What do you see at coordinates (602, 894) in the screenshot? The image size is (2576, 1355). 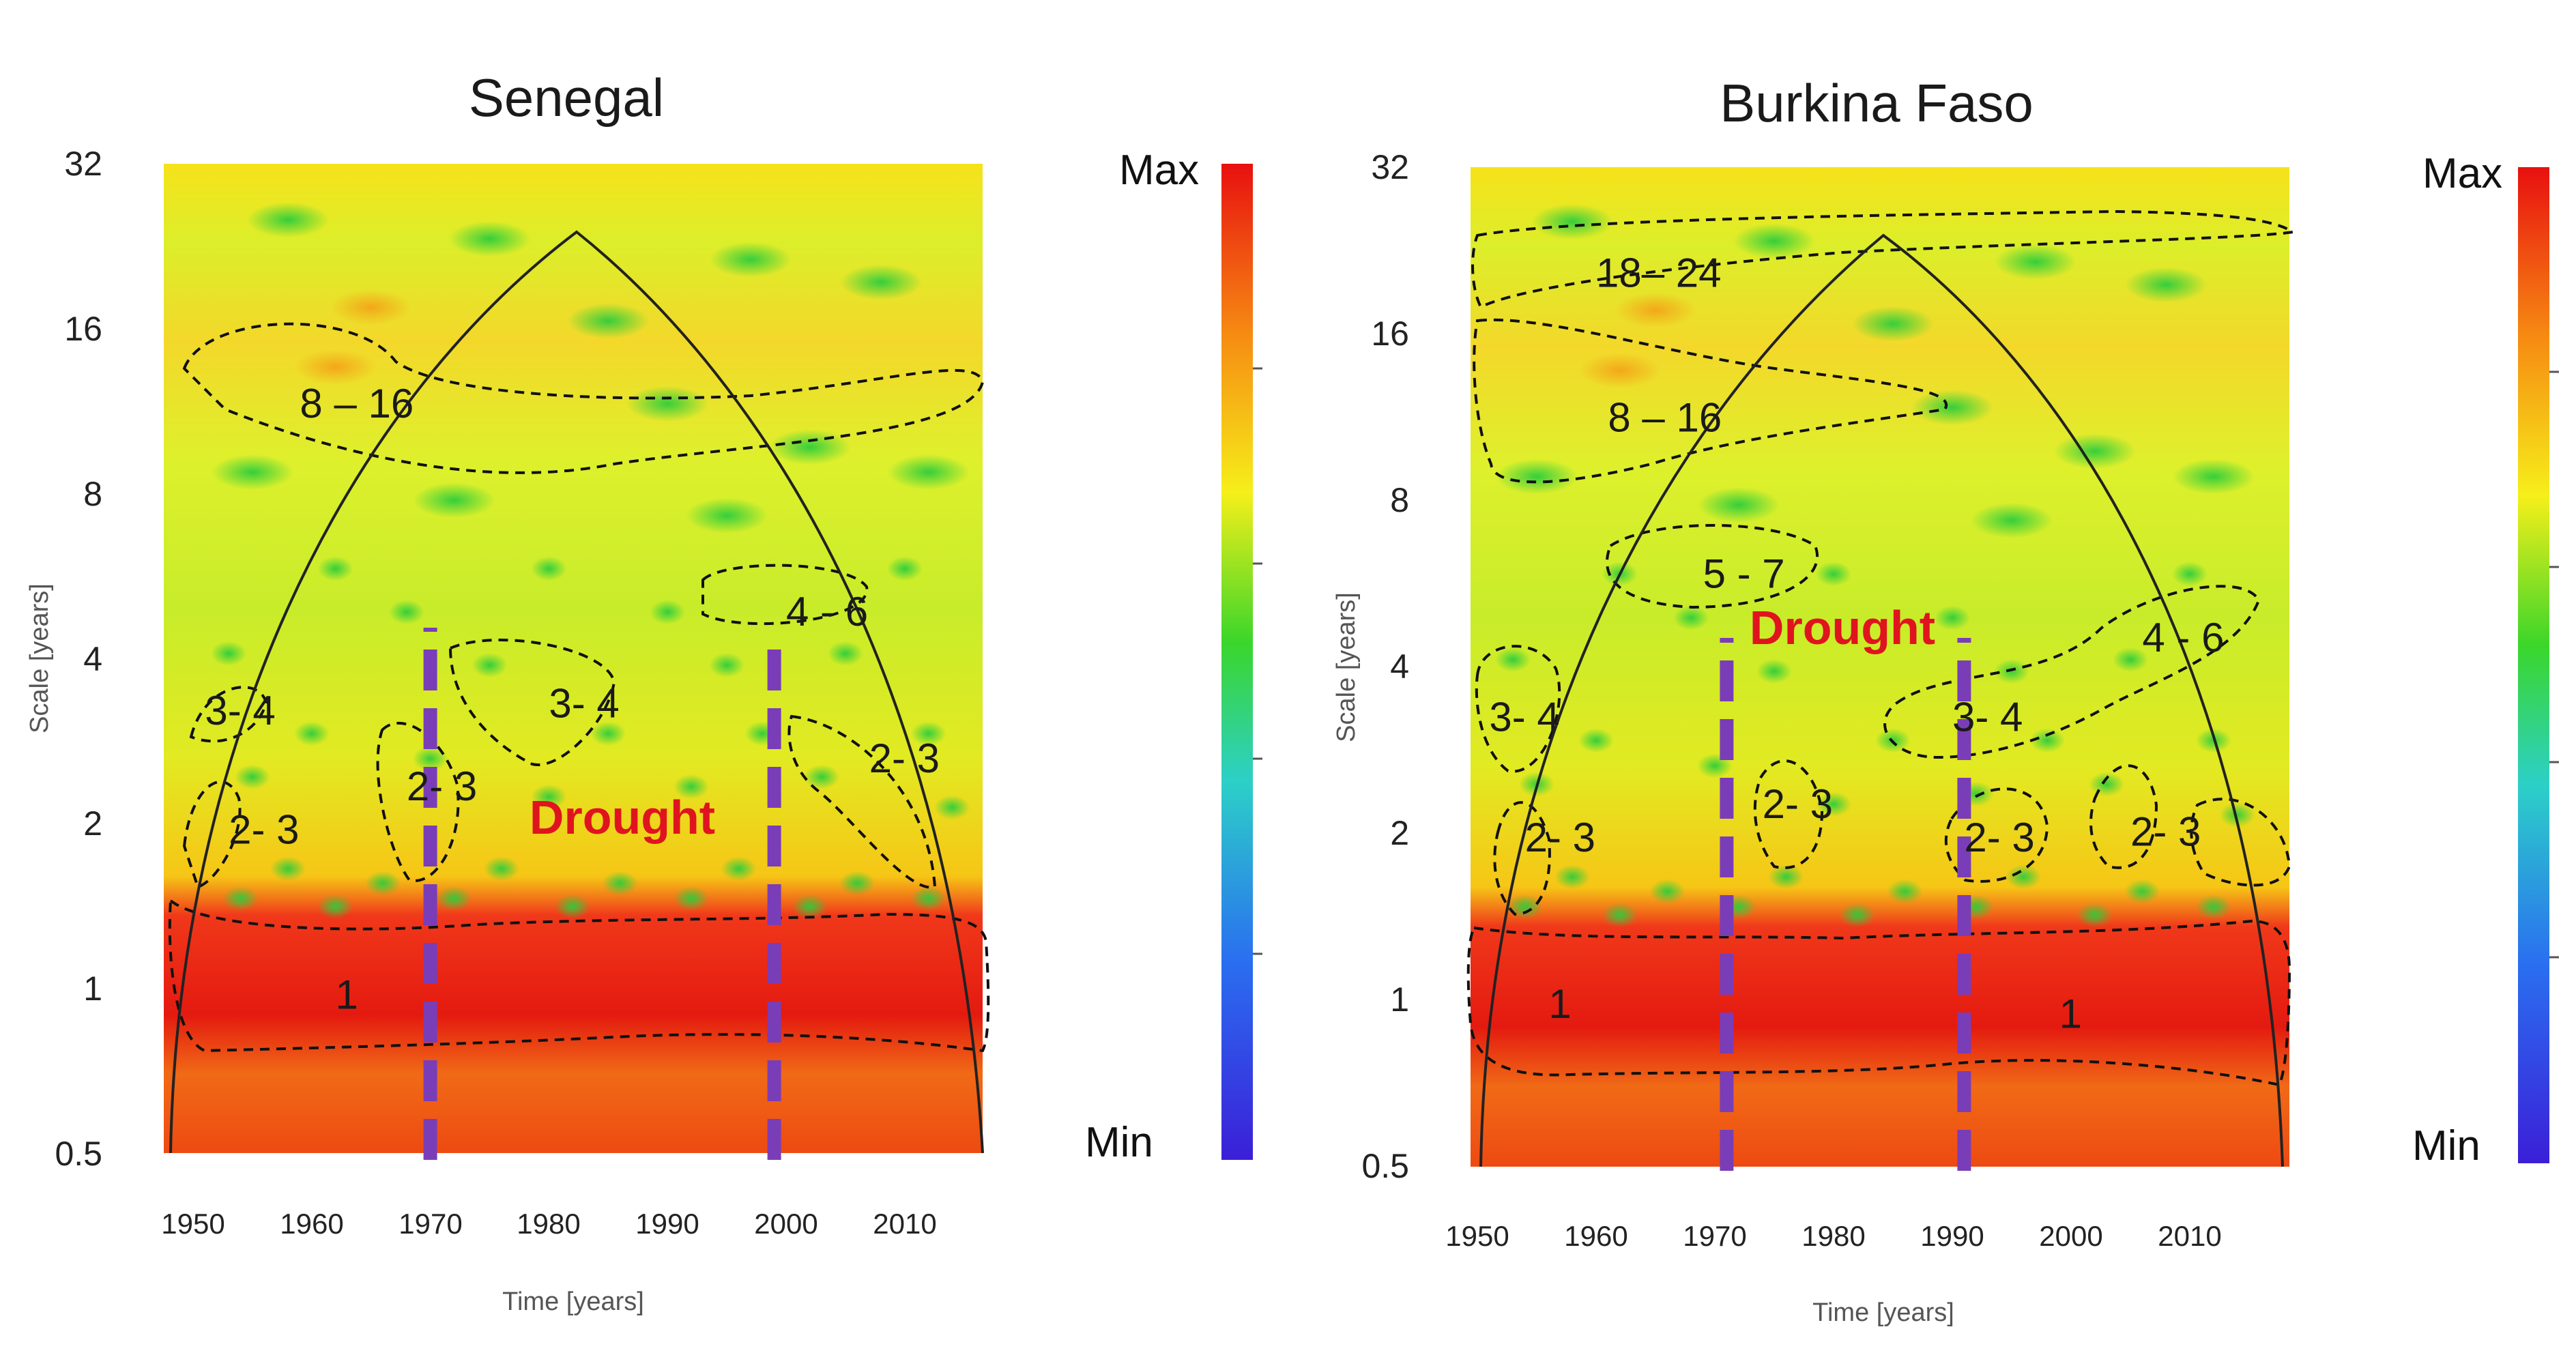 I see `drought-lines` at bounding box center [602, 894].